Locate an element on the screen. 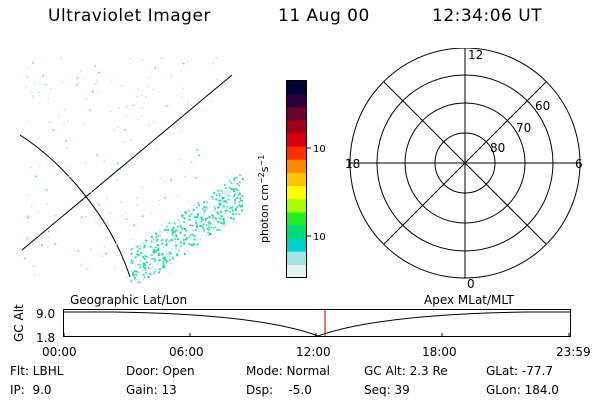 Image resolution: width=600 pixels, height=400 pixels. terminator-curve is located at coordinates (75, 206).